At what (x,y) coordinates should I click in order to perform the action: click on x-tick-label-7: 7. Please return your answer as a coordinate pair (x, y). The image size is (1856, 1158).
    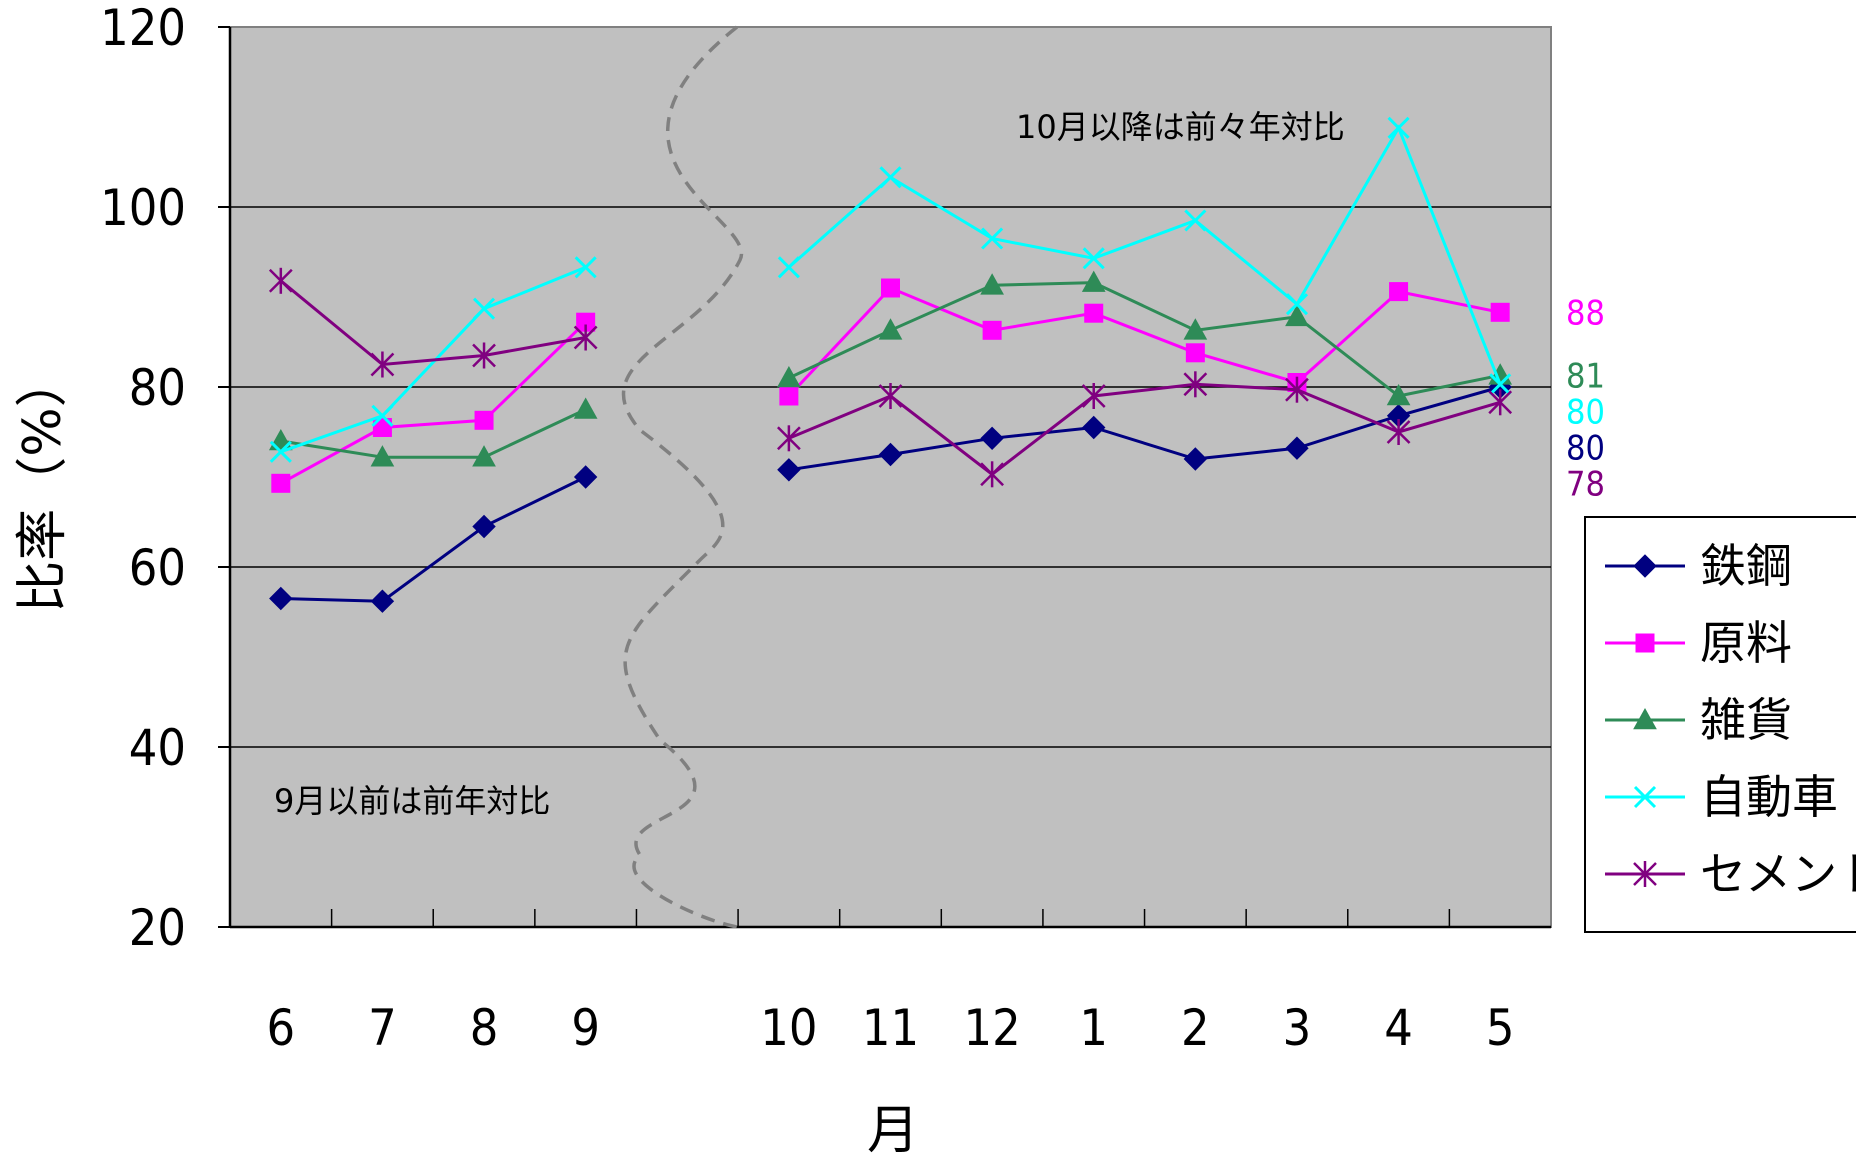
    Looking at the image, I should click on (382, 1028).